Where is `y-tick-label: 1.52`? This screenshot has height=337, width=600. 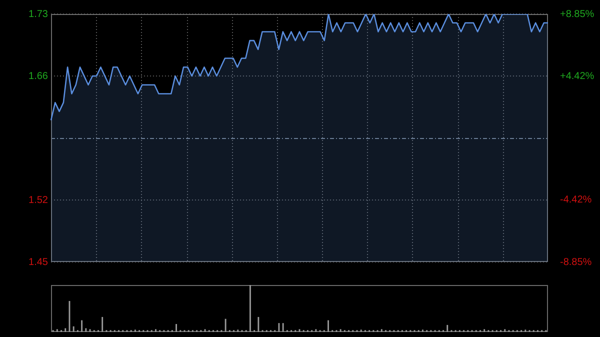
y-tick-label: 1.52 is located at coordinates (38, 200).